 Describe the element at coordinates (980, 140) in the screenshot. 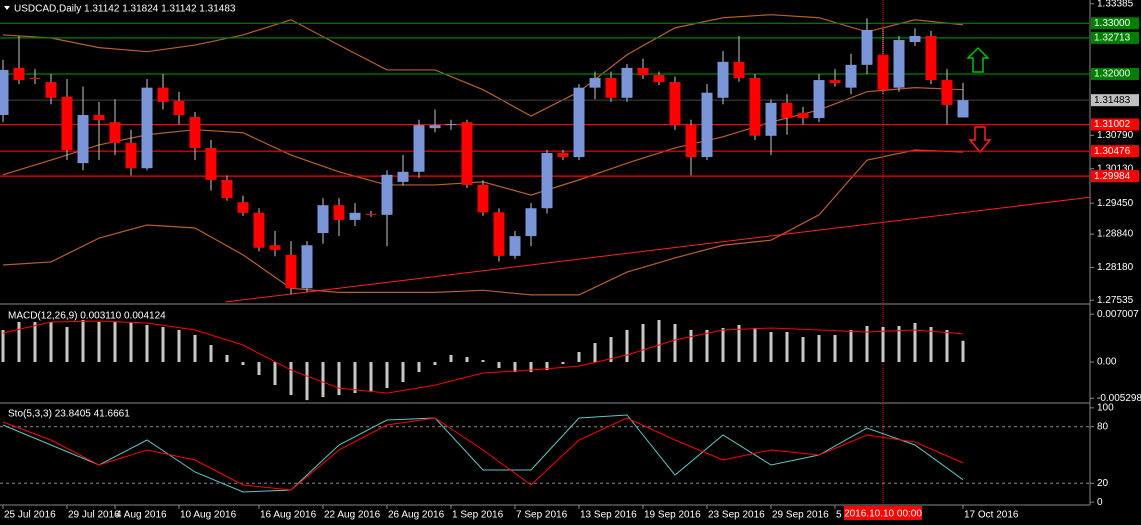

I see `down-arrow` at that location.